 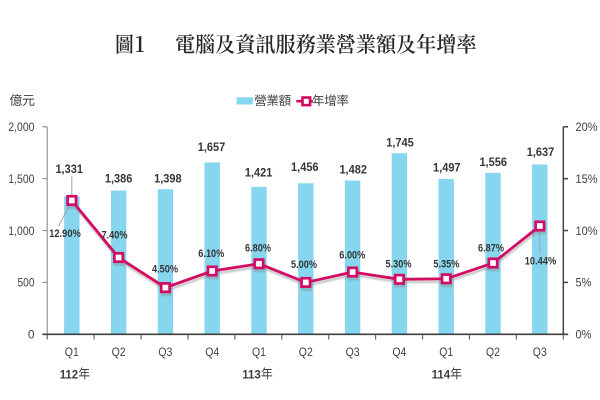 I want to click on svg-text: 2,000, so click(x=21, y=127).